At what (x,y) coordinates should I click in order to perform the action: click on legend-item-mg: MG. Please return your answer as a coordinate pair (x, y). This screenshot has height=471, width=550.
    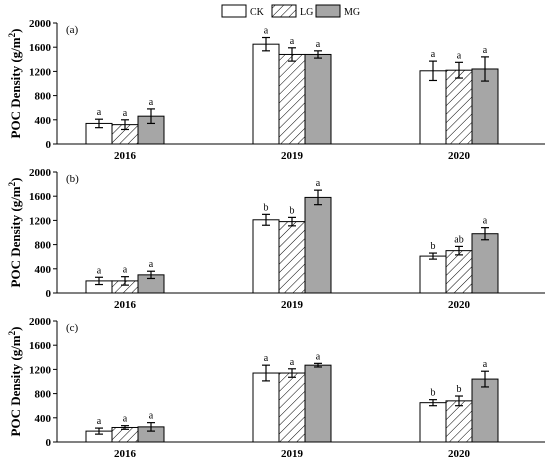
    Looking at the image, I should click on (337, 11).